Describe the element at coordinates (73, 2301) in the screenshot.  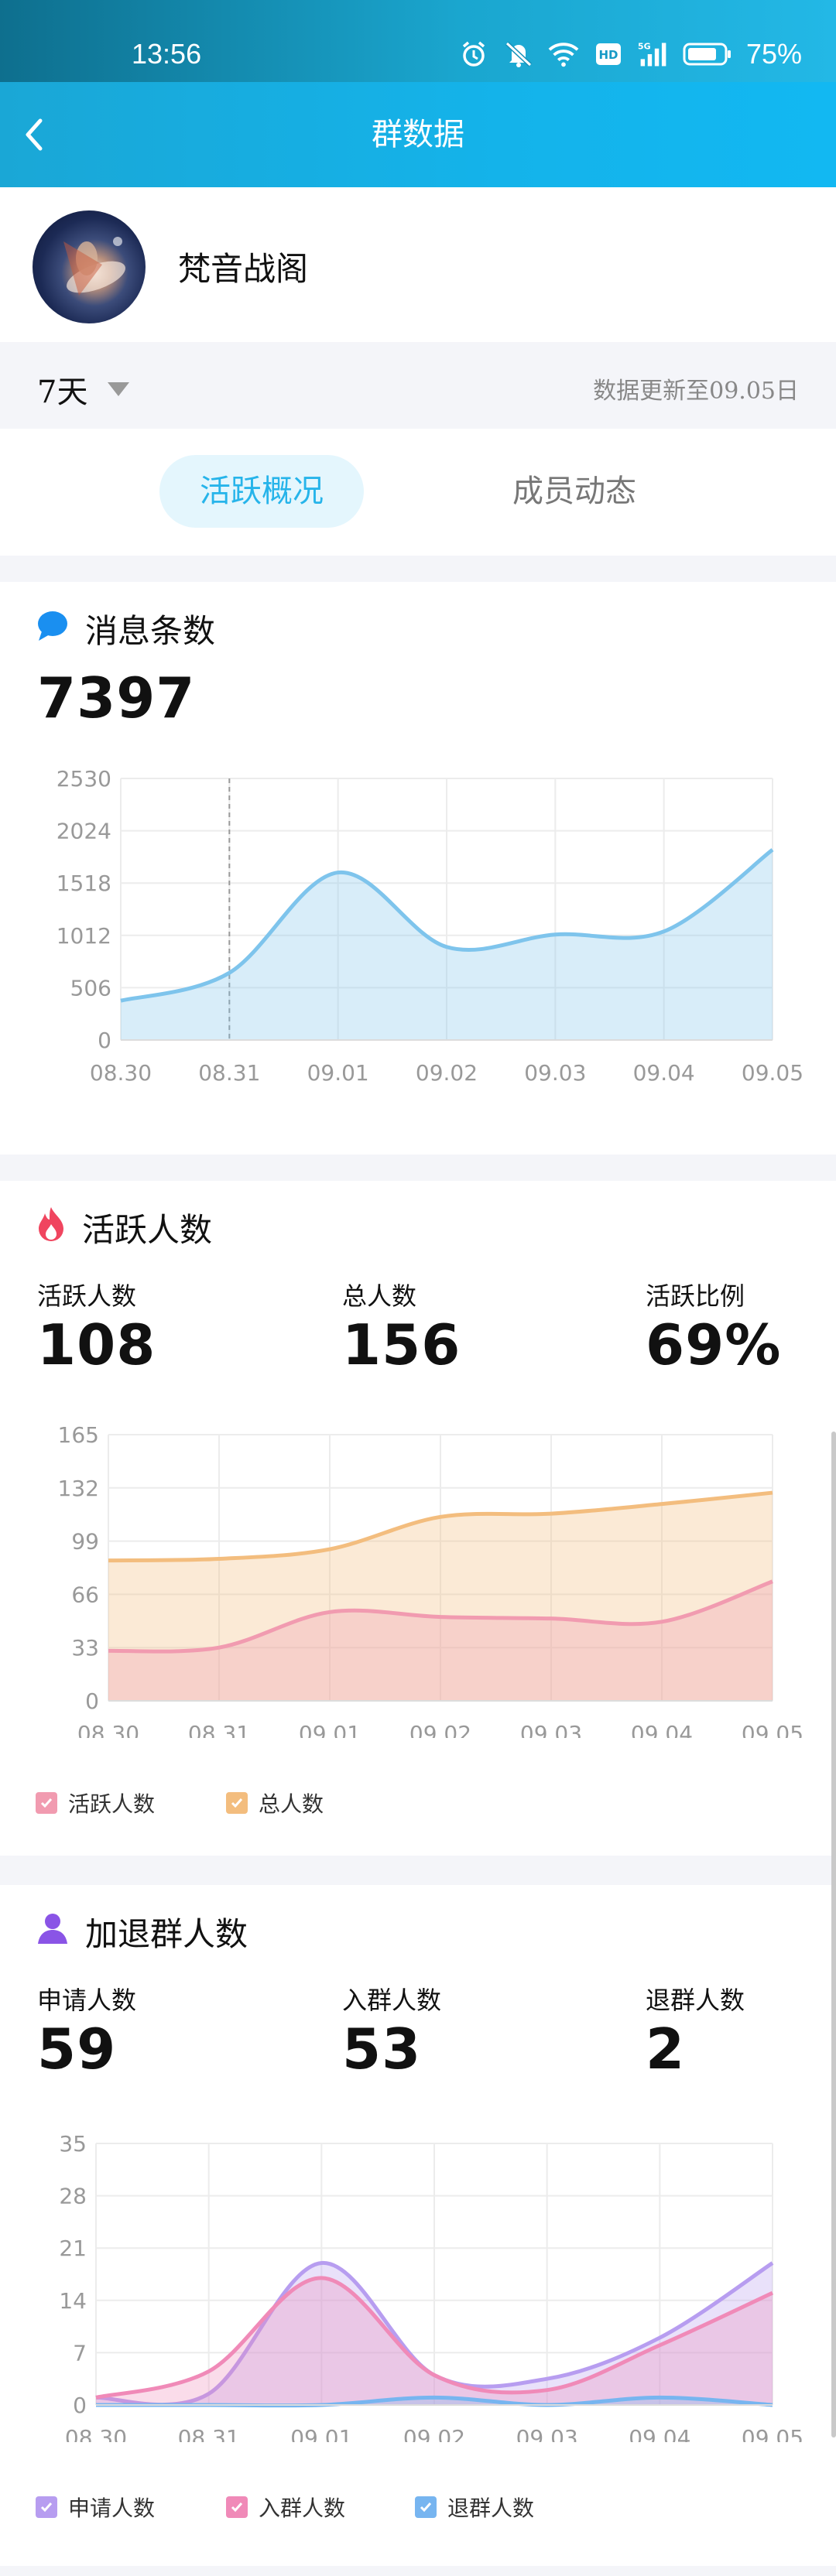
I see `y-tick-label: 14` at that location.